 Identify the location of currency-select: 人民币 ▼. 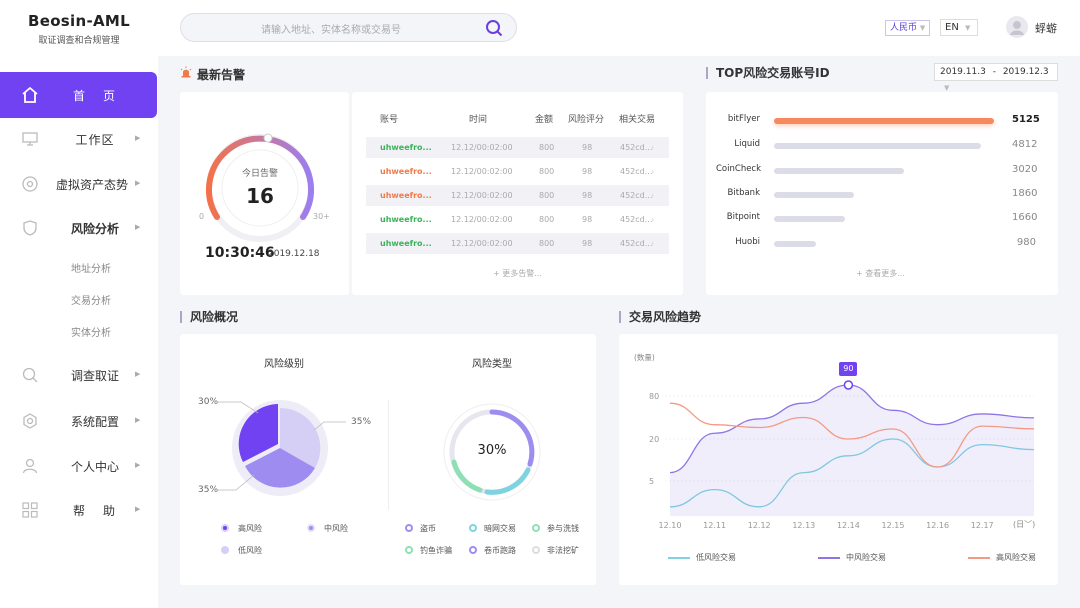
(908, 28).